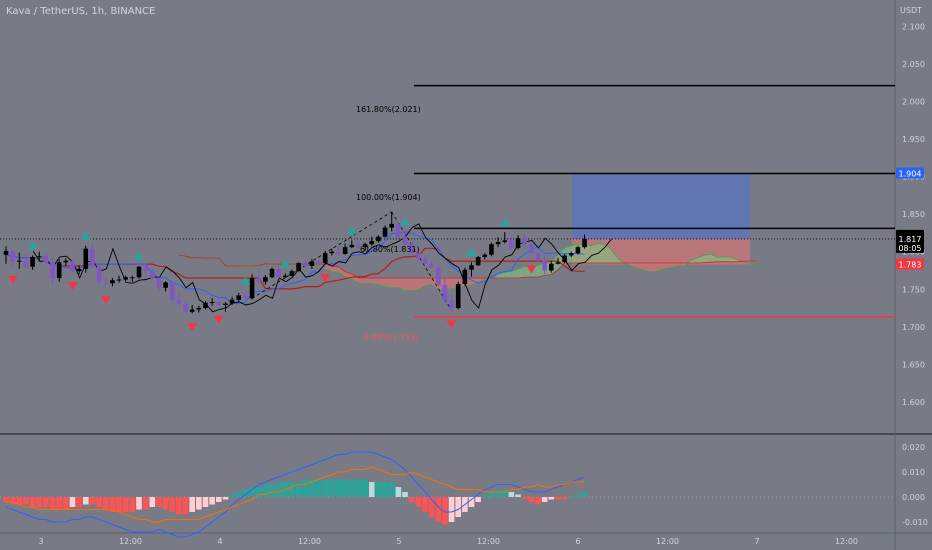  Describe the element at coordinates (913, 364) in the screenshot. I see `price-axis-tick-label-9: 1.650` at that location.